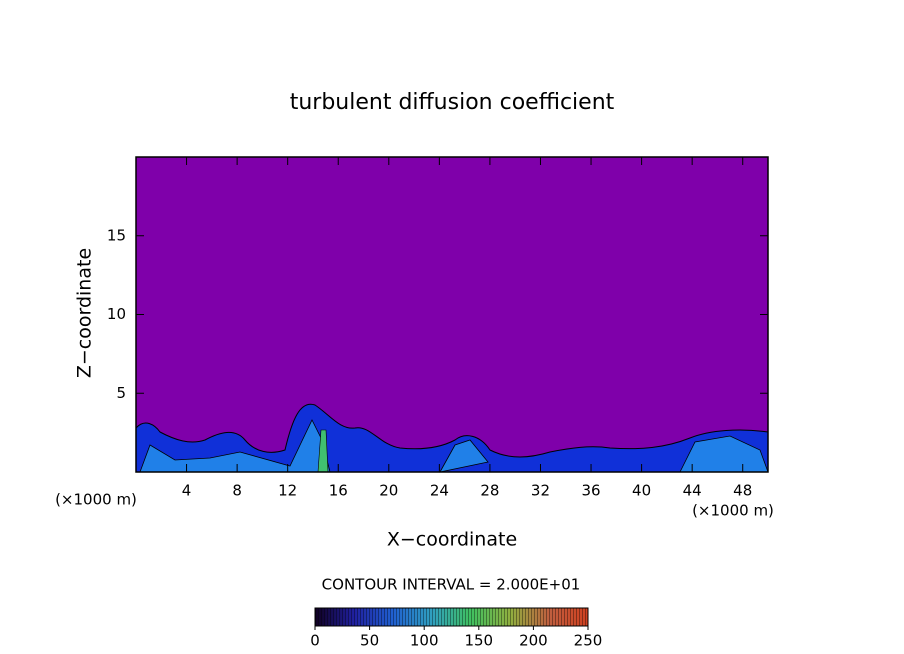 This screenshot has width=904, height=654. I want to click on x-tick-label: 20, so click(388, 491).